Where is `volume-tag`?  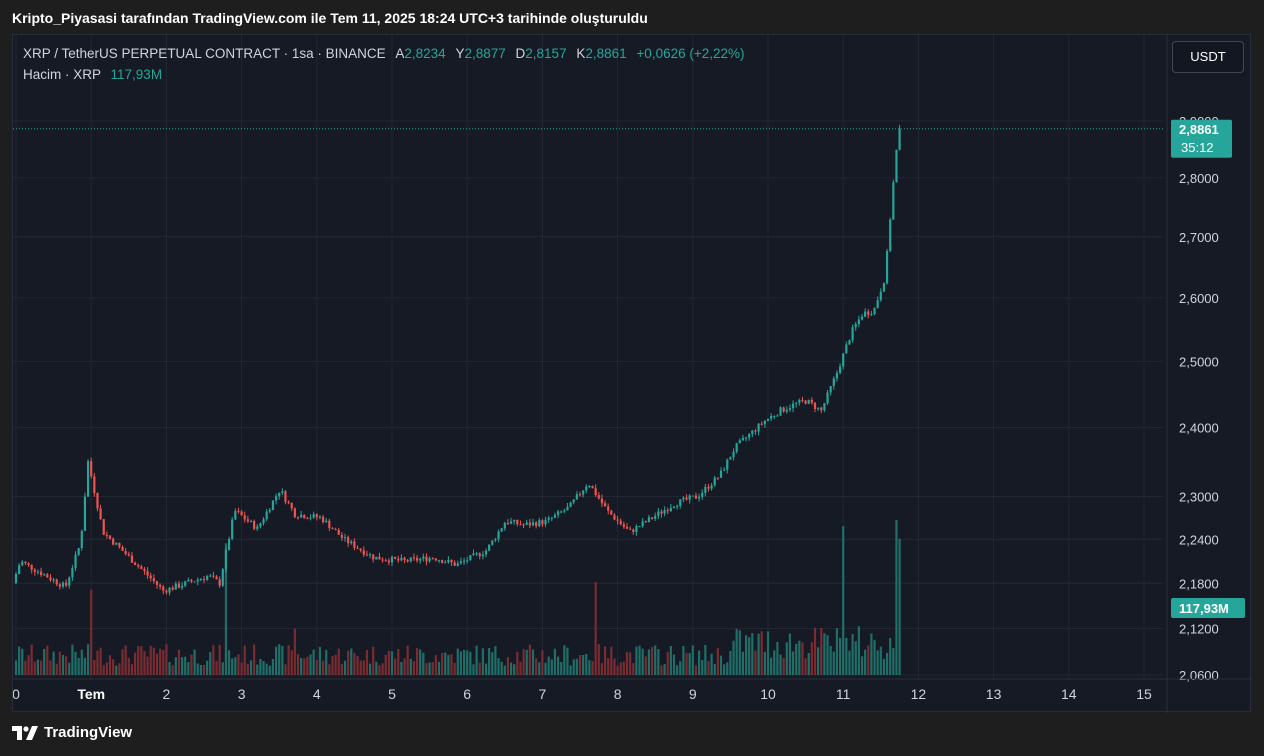
volume-tag is located at coordinates (1208, 608).